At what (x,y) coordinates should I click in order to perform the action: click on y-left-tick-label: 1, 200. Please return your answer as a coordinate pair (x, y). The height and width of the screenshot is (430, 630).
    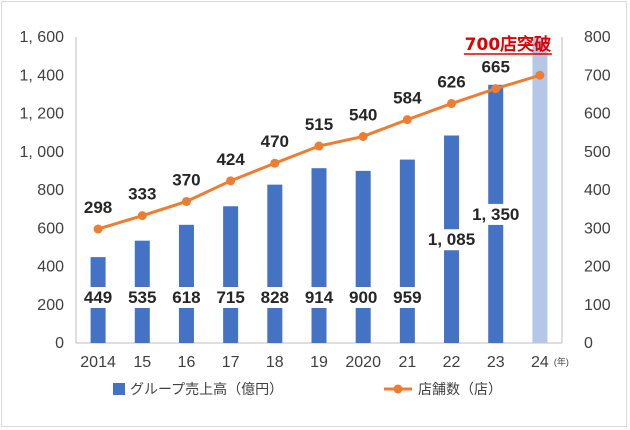
    Looking at the image, I should click on (42, 114).